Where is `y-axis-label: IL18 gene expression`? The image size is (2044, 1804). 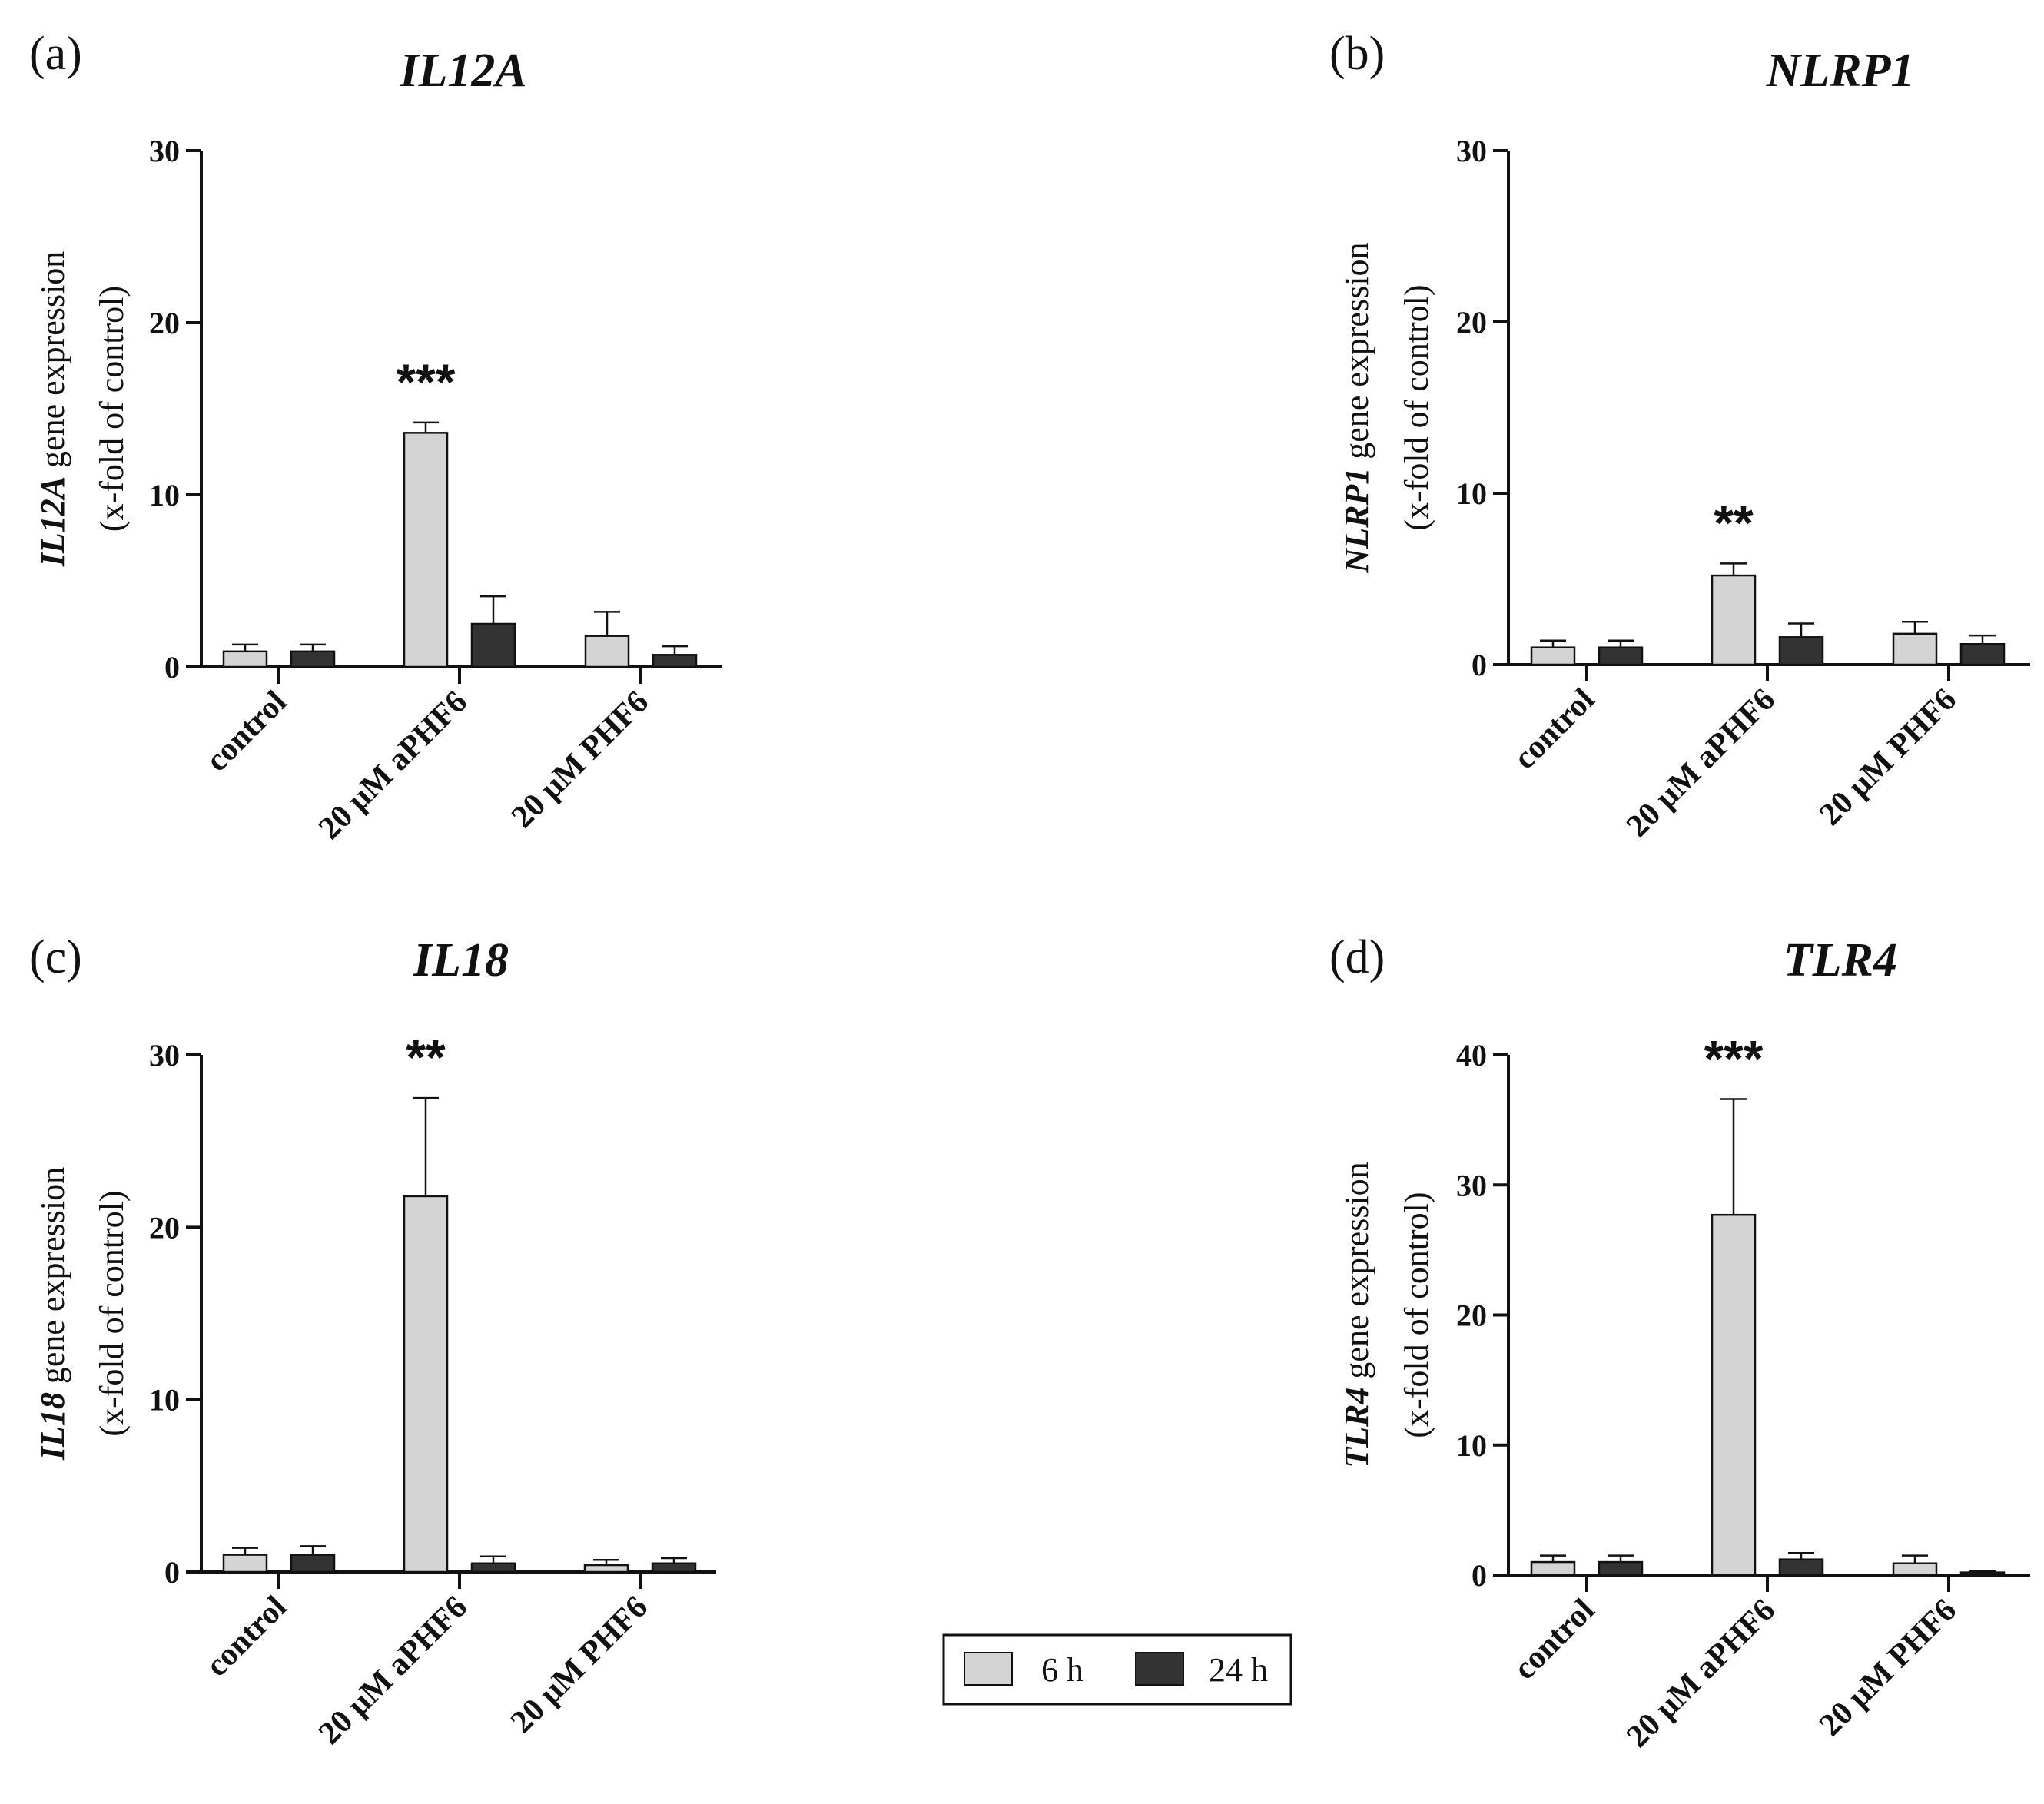
y-axis-label: IL18 gene expression is located at coordinates (52, 1314).